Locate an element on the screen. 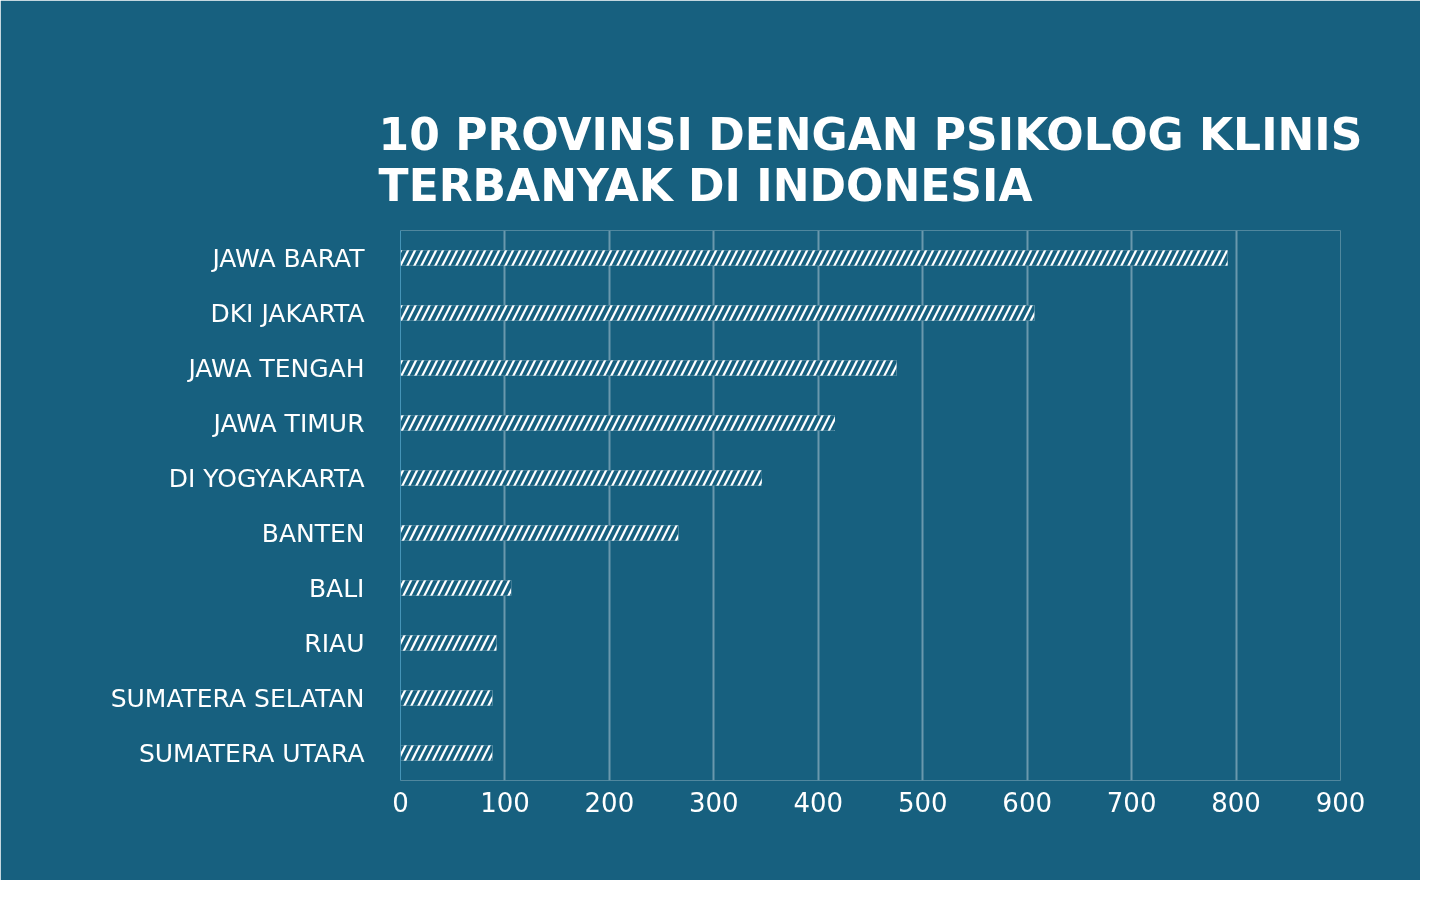 This screenshot has width=1440, height=900. y-tick-label: SUMATERA UTARA is located at coordinates (251, 753).